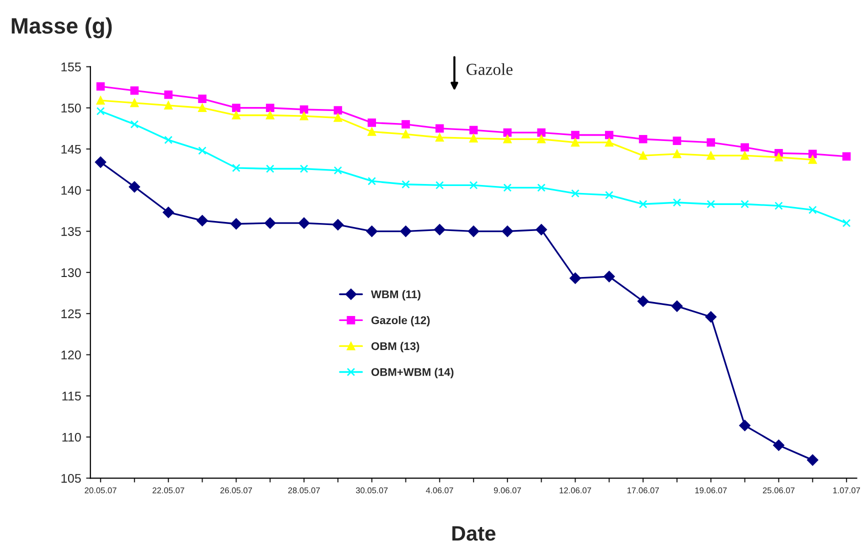 This screenshot has width=861, height=556. What do you see at coordinates (778, 490) in the screenshot?
I see `x-tick-label: 25.06.07` at bounding box center [778, 490].